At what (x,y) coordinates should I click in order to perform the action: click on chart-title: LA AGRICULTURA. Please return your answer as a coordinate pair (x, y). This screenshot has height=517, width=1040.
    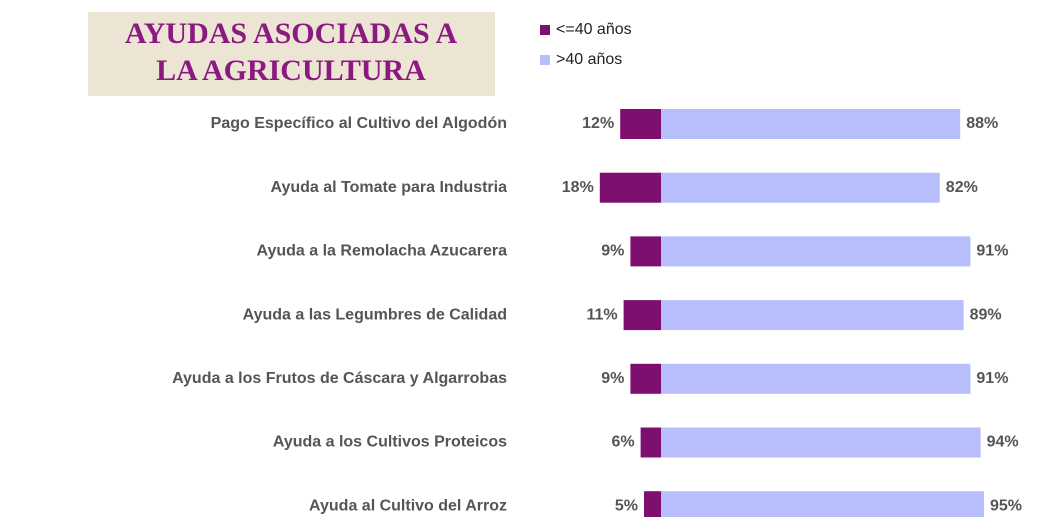
    Looking at the image, I should click on (291, 70).